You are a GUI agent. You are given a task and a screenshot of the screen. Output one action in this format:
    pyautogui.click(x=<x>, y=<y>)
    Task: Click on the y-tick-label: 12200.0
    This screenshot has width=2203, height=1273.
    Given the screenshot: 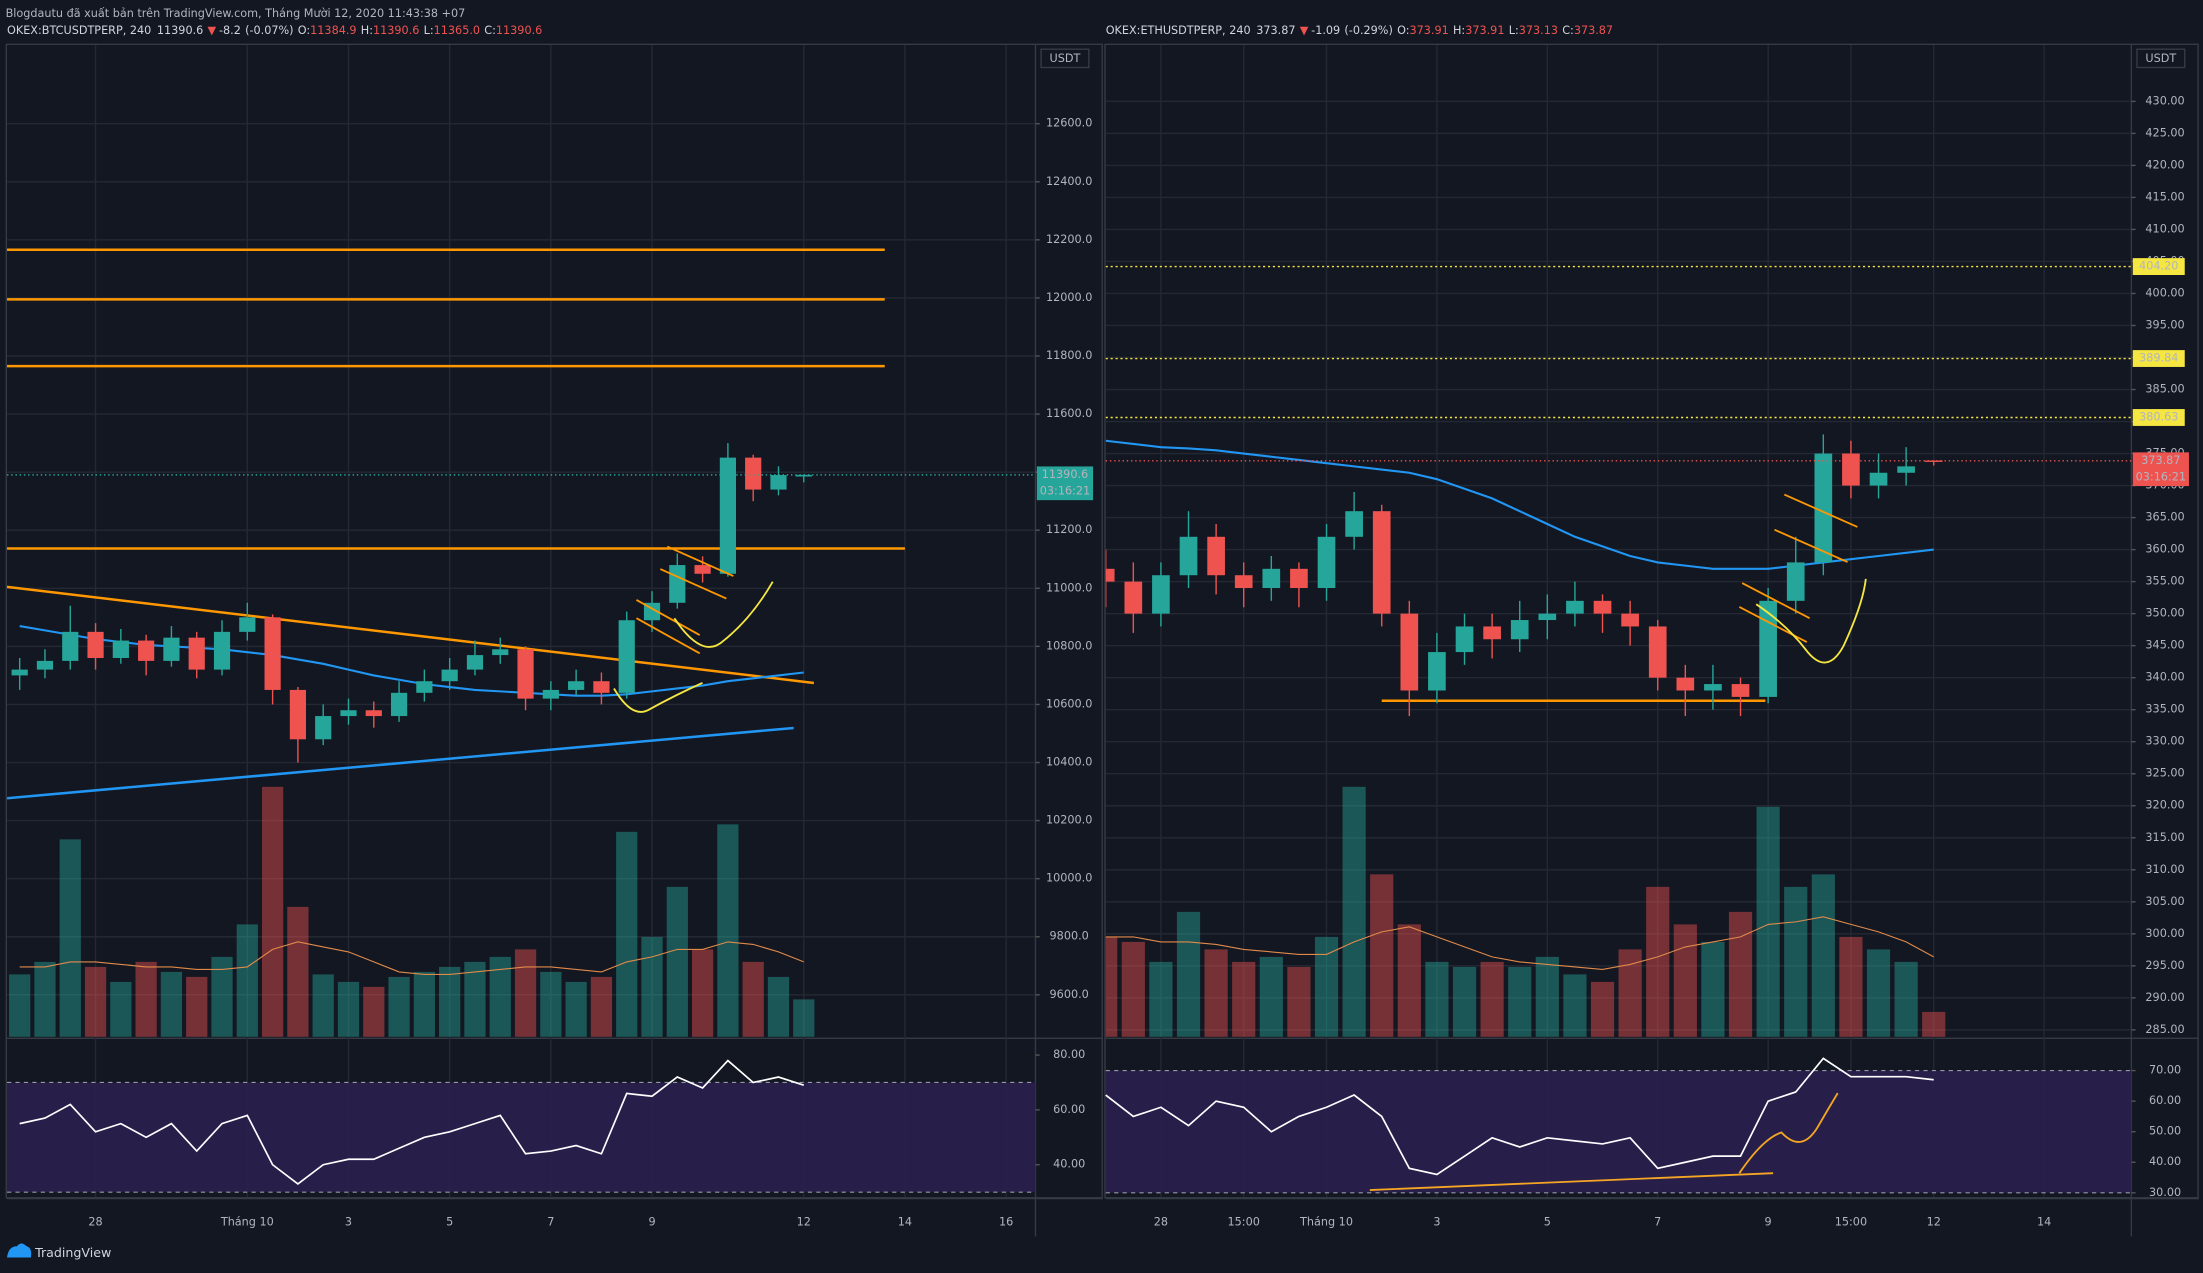 What is the action you would take?
    pyautogui.click(x=1069, y=239)
    